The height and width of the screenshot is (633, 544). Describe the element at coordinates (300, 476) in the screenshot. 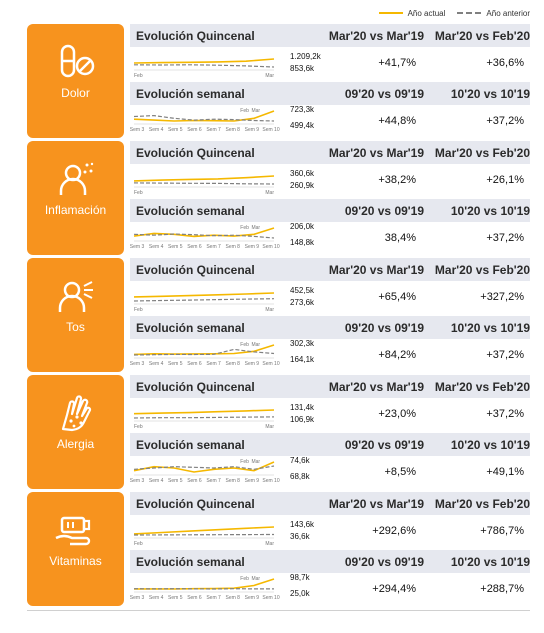

I see `value-previous: 68,8k` at that location.